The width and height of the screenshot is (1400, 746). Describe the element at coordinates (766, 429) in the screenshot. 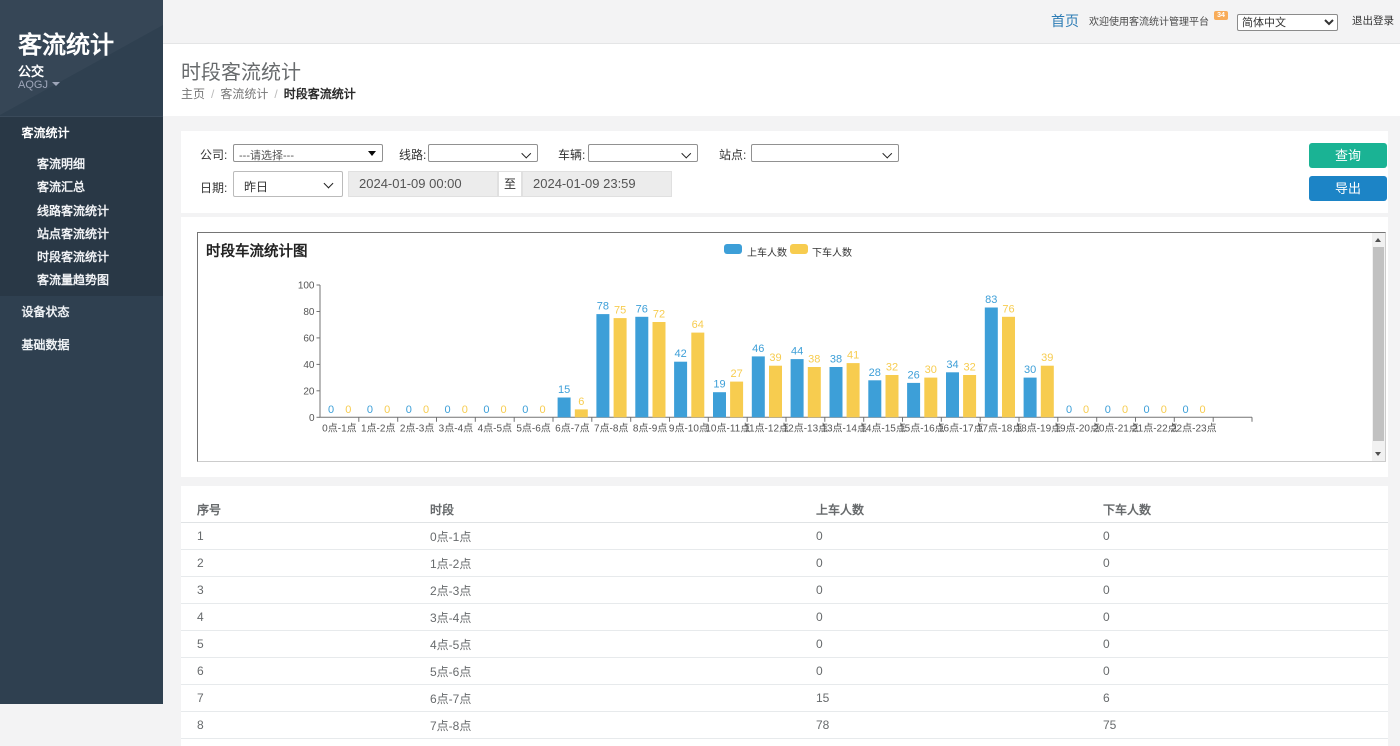

I see `svg-text: 11点-12点` at that location.